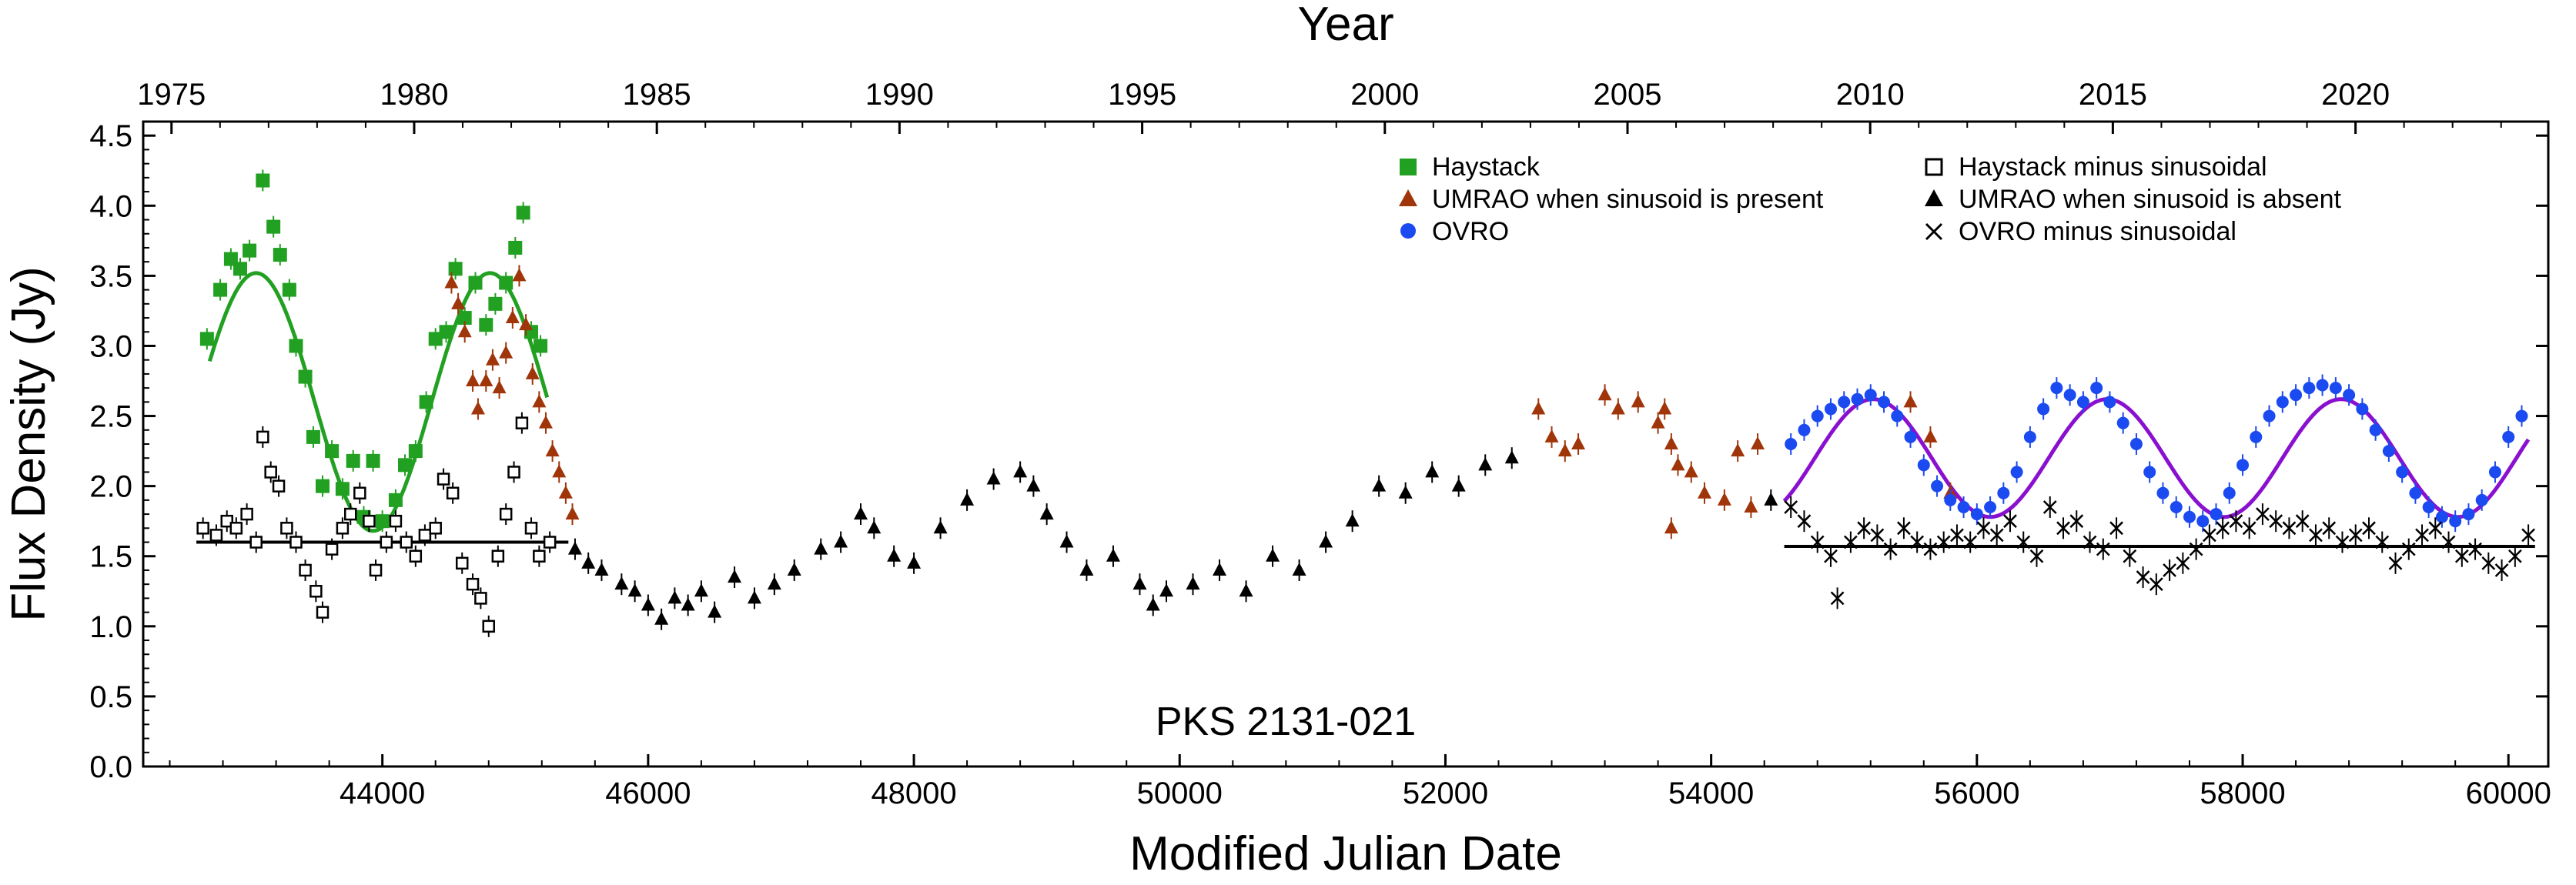 The height and width of the screenshot is (885, 2576). What do you see at coordinates (111, 697) in the screenshot?
I see `y-tick-label: 0.5` at bounding box center [111, 697].